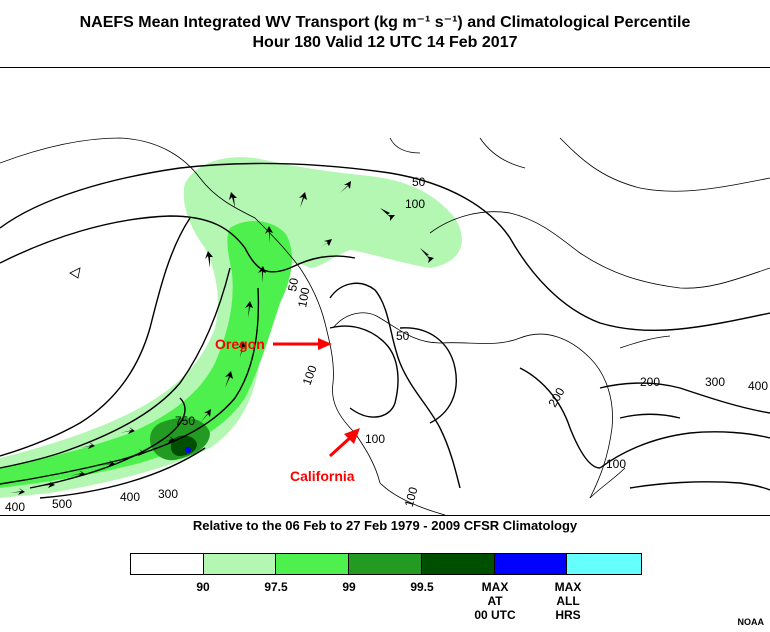 The height and width of the screenshot is (632, 770). What do you see at coordinates (276, 587) in the screenshot?
I see `legend-label: 97.5` at bounding box center [276, 587].